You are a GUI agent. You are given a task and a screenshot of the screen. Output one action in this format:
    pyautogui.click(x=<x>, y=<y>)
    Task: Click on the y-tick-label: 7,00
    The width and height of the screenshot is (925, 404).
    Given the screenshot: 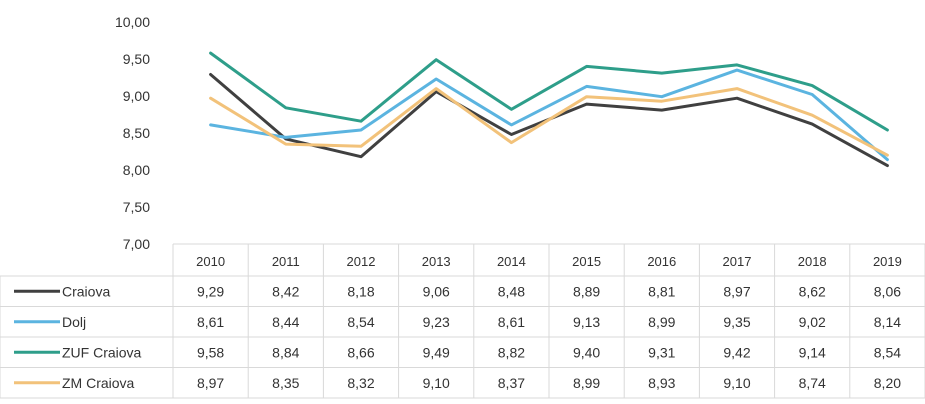 What is the action you would take?
    pyautogui.click(x=136, y=244)
    